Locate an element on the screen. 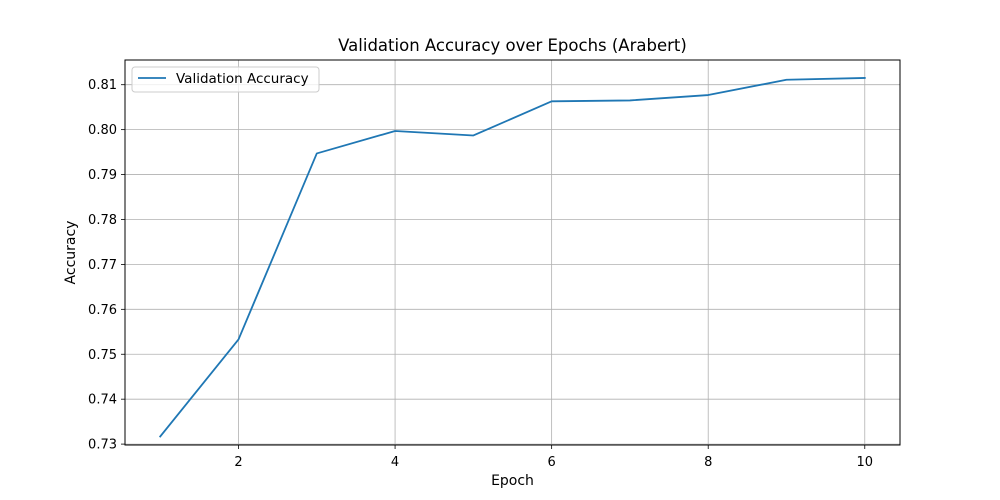 The height and width of the screenshot is (500, 1000). x-tick-label: 2 is located at coordinates (238, 462).